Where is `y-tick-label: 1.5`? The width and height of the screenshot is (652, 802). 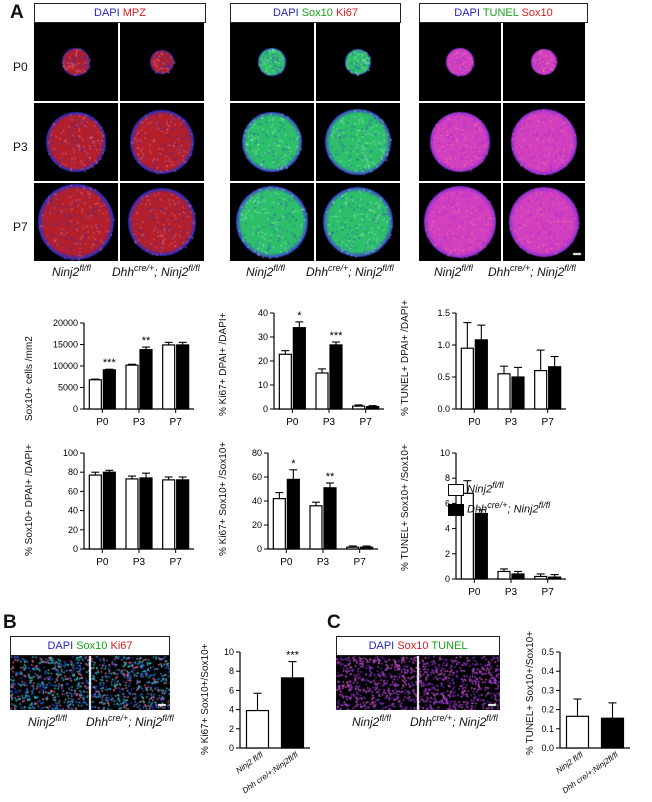 y-tick-label: 1.5 is located at coordinates (443, 313).